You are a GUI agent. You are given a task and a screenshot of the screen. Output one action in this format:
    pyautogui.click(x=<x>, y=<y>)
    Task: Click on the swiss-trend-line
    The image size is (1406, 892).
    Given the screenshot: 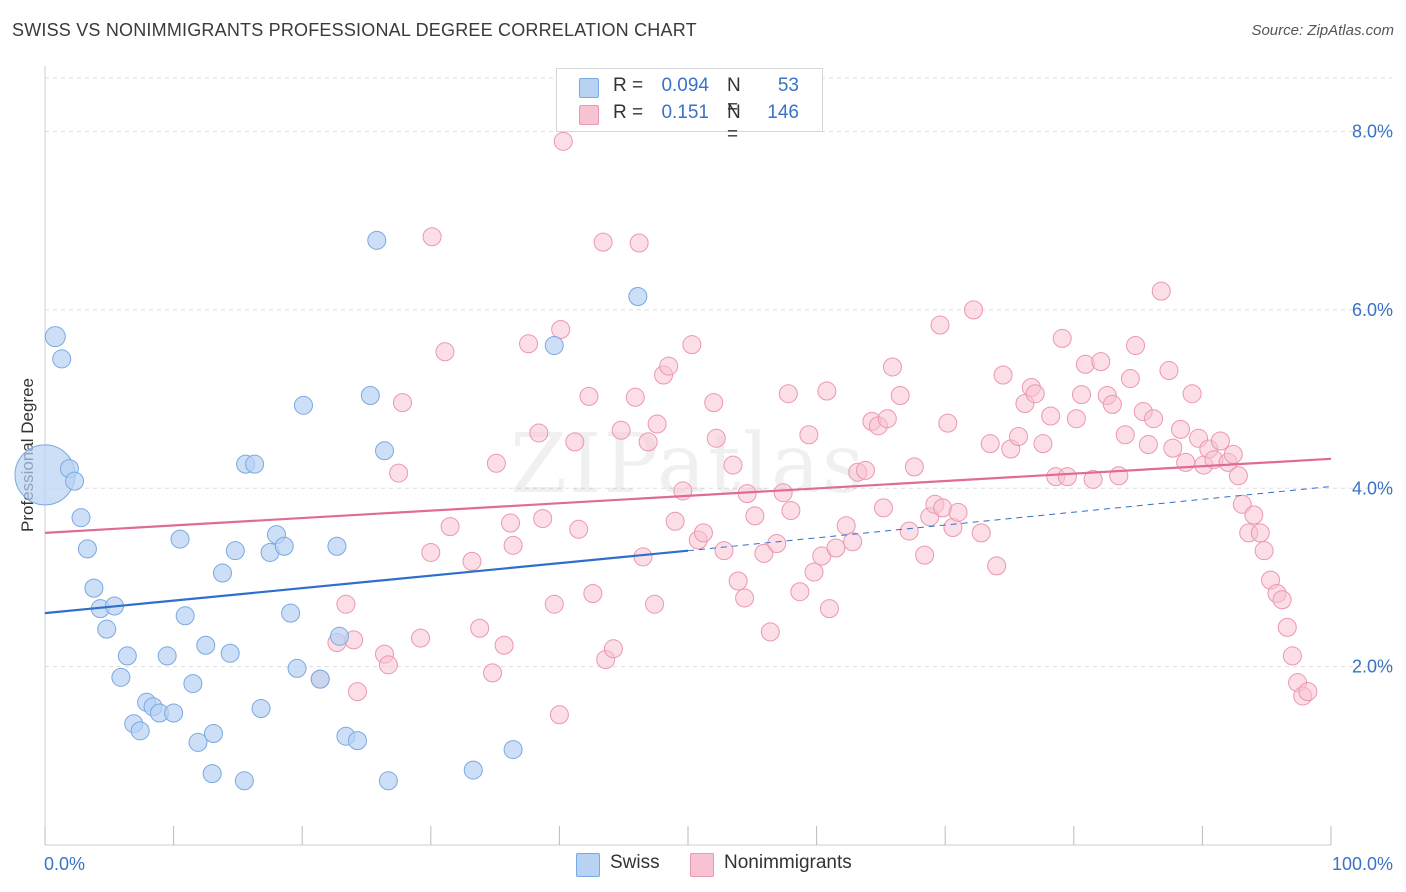 What is the action you would take?
    pyautogui.click(x=366, y=582)
    